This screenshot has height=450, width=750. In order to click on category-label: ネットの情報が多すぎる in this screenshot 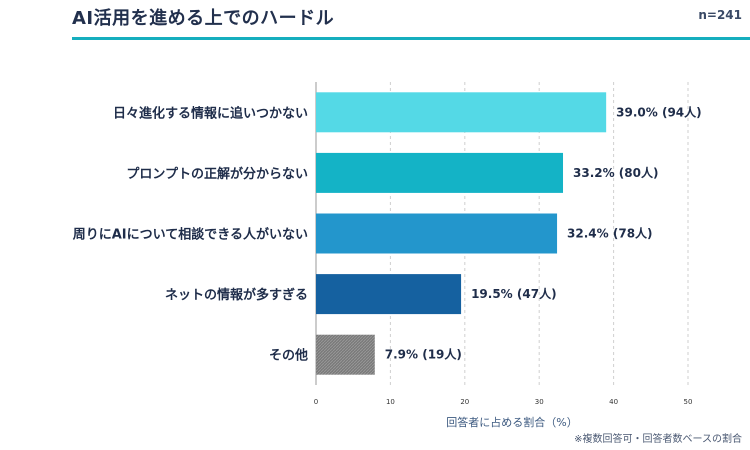, I will do `click(236, 295)`.